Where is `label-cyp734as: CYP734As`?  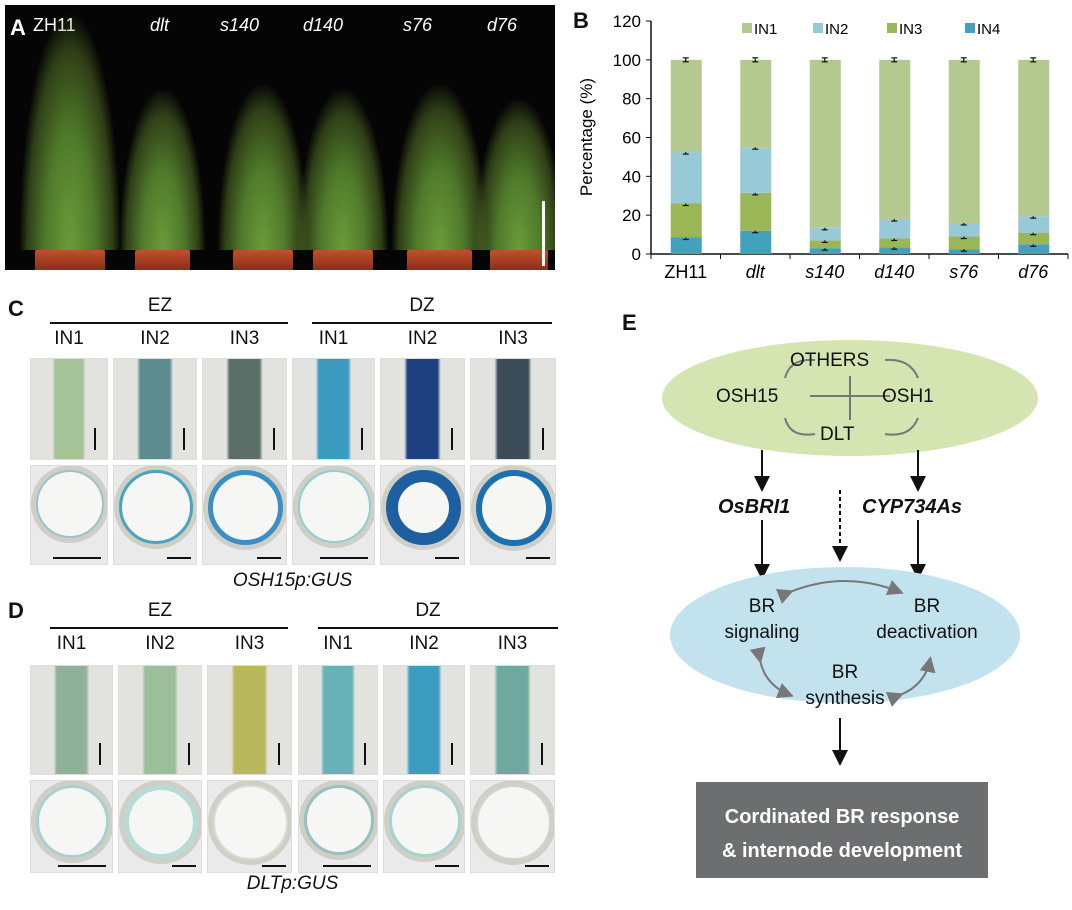 label-cyp734as: CYP734As is located at coordinates (912, 507).